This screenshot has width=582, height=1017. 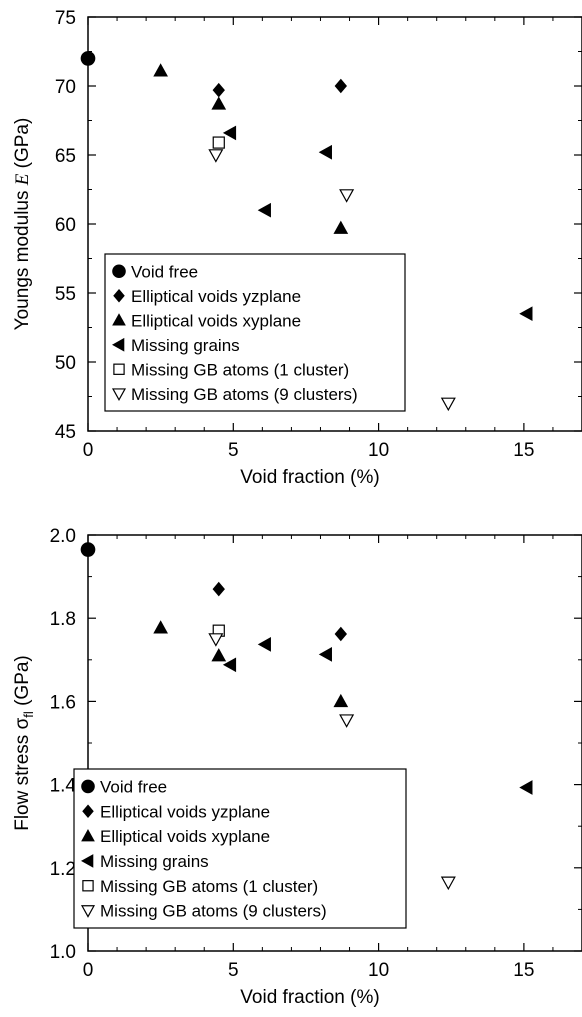 What do you see at coordinates (63, 952) in the screenshot?
I see `y-tick-label: 1.0` at bounding box center [63, 952].